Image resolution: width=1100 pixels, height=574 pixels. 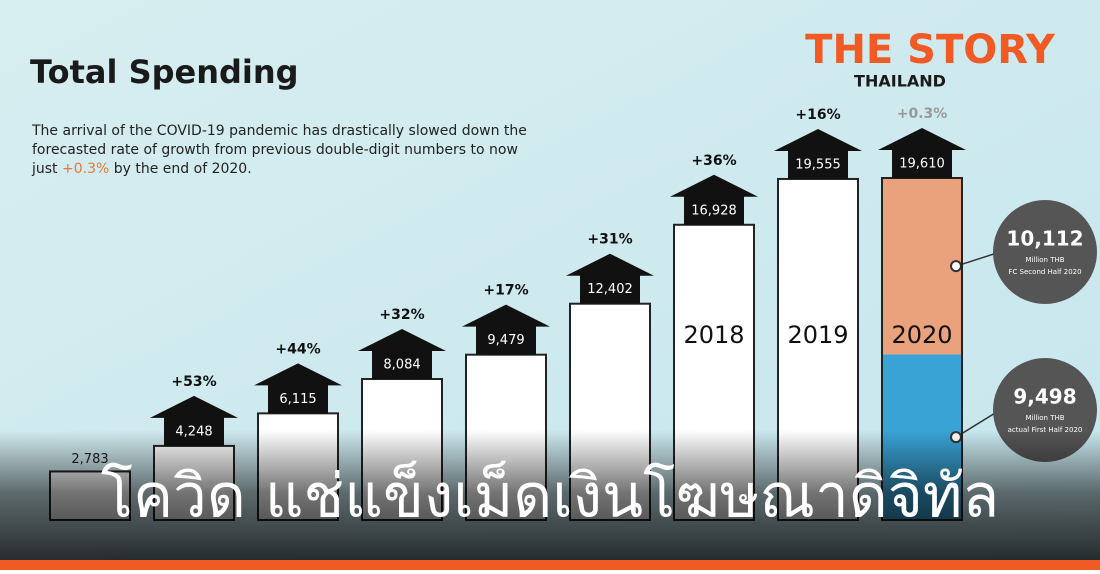 I want to click on chart-title: Total Spending, so click(x=164, y=72).